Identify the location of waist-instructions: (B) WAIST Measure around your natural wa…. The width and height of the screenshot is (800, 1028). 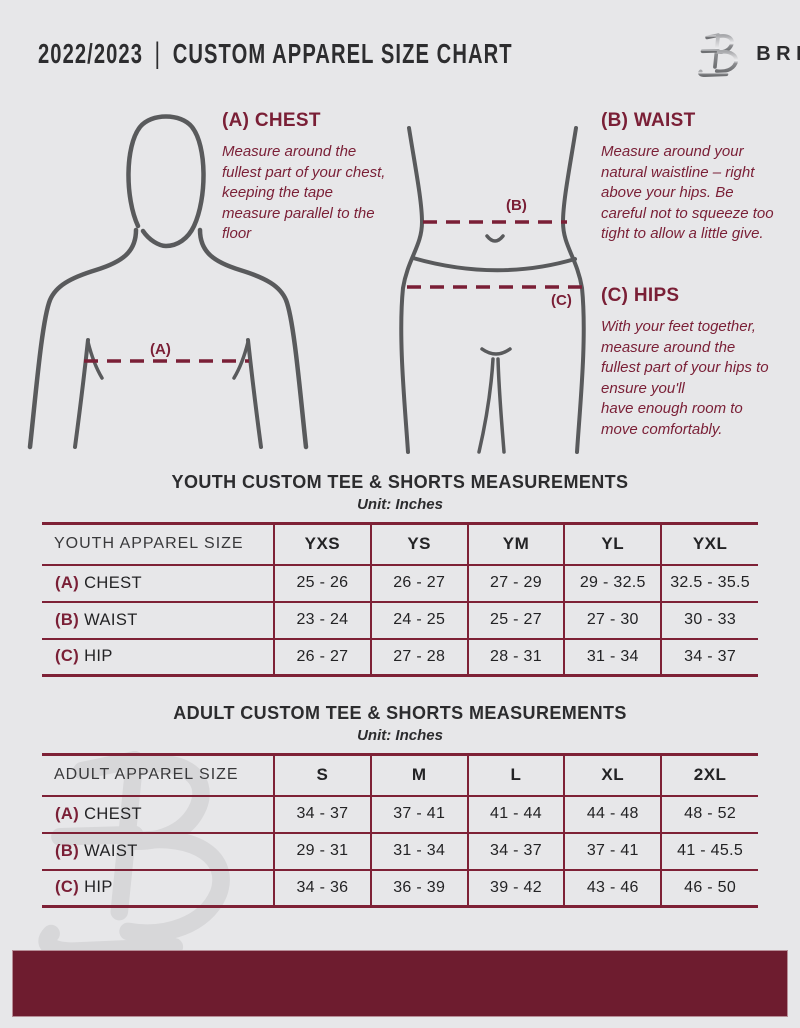
(689, 177).